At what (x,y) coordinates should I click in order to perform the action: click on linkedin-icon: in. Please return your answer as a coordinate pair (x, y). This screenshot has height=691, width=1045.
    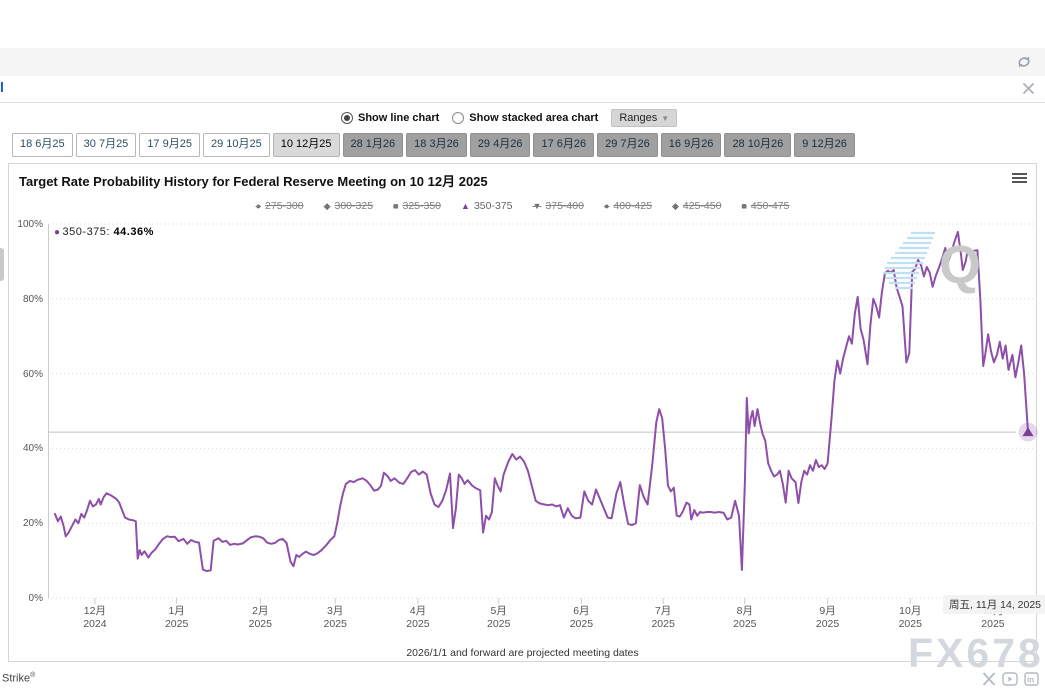
    Looking at the image, I should click on (1031, 679).